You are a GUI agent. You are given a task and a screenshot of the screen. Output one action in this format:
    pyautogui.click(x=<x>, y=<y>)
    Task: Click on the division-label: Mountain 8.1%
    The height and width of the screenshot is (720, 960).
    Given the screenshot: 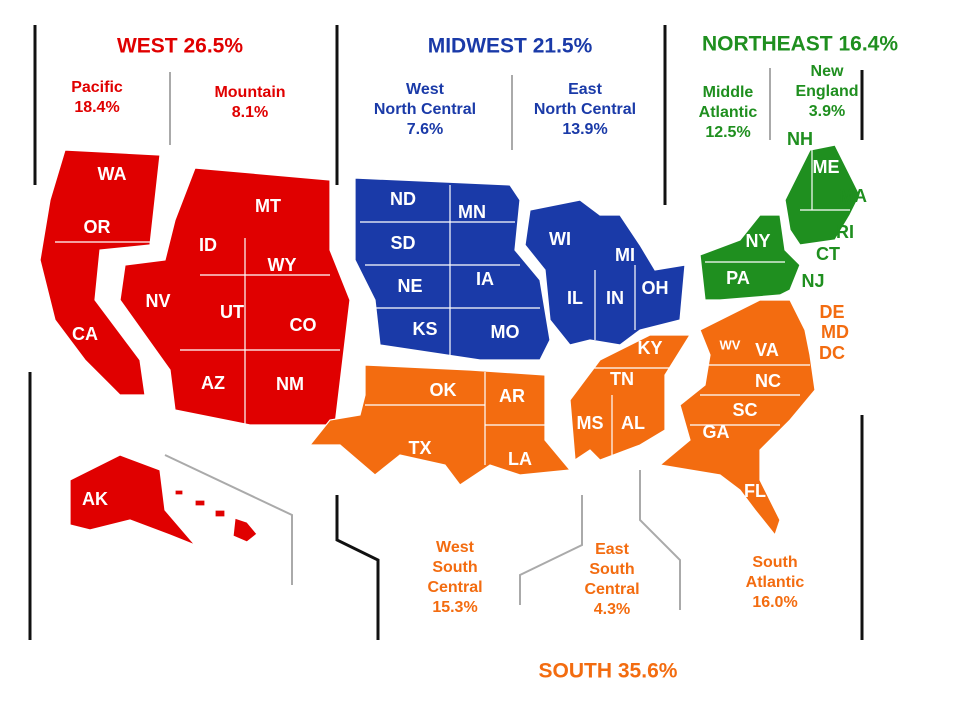 What is the action you would take?
    pyautogui.click(x=249, y=102)
    